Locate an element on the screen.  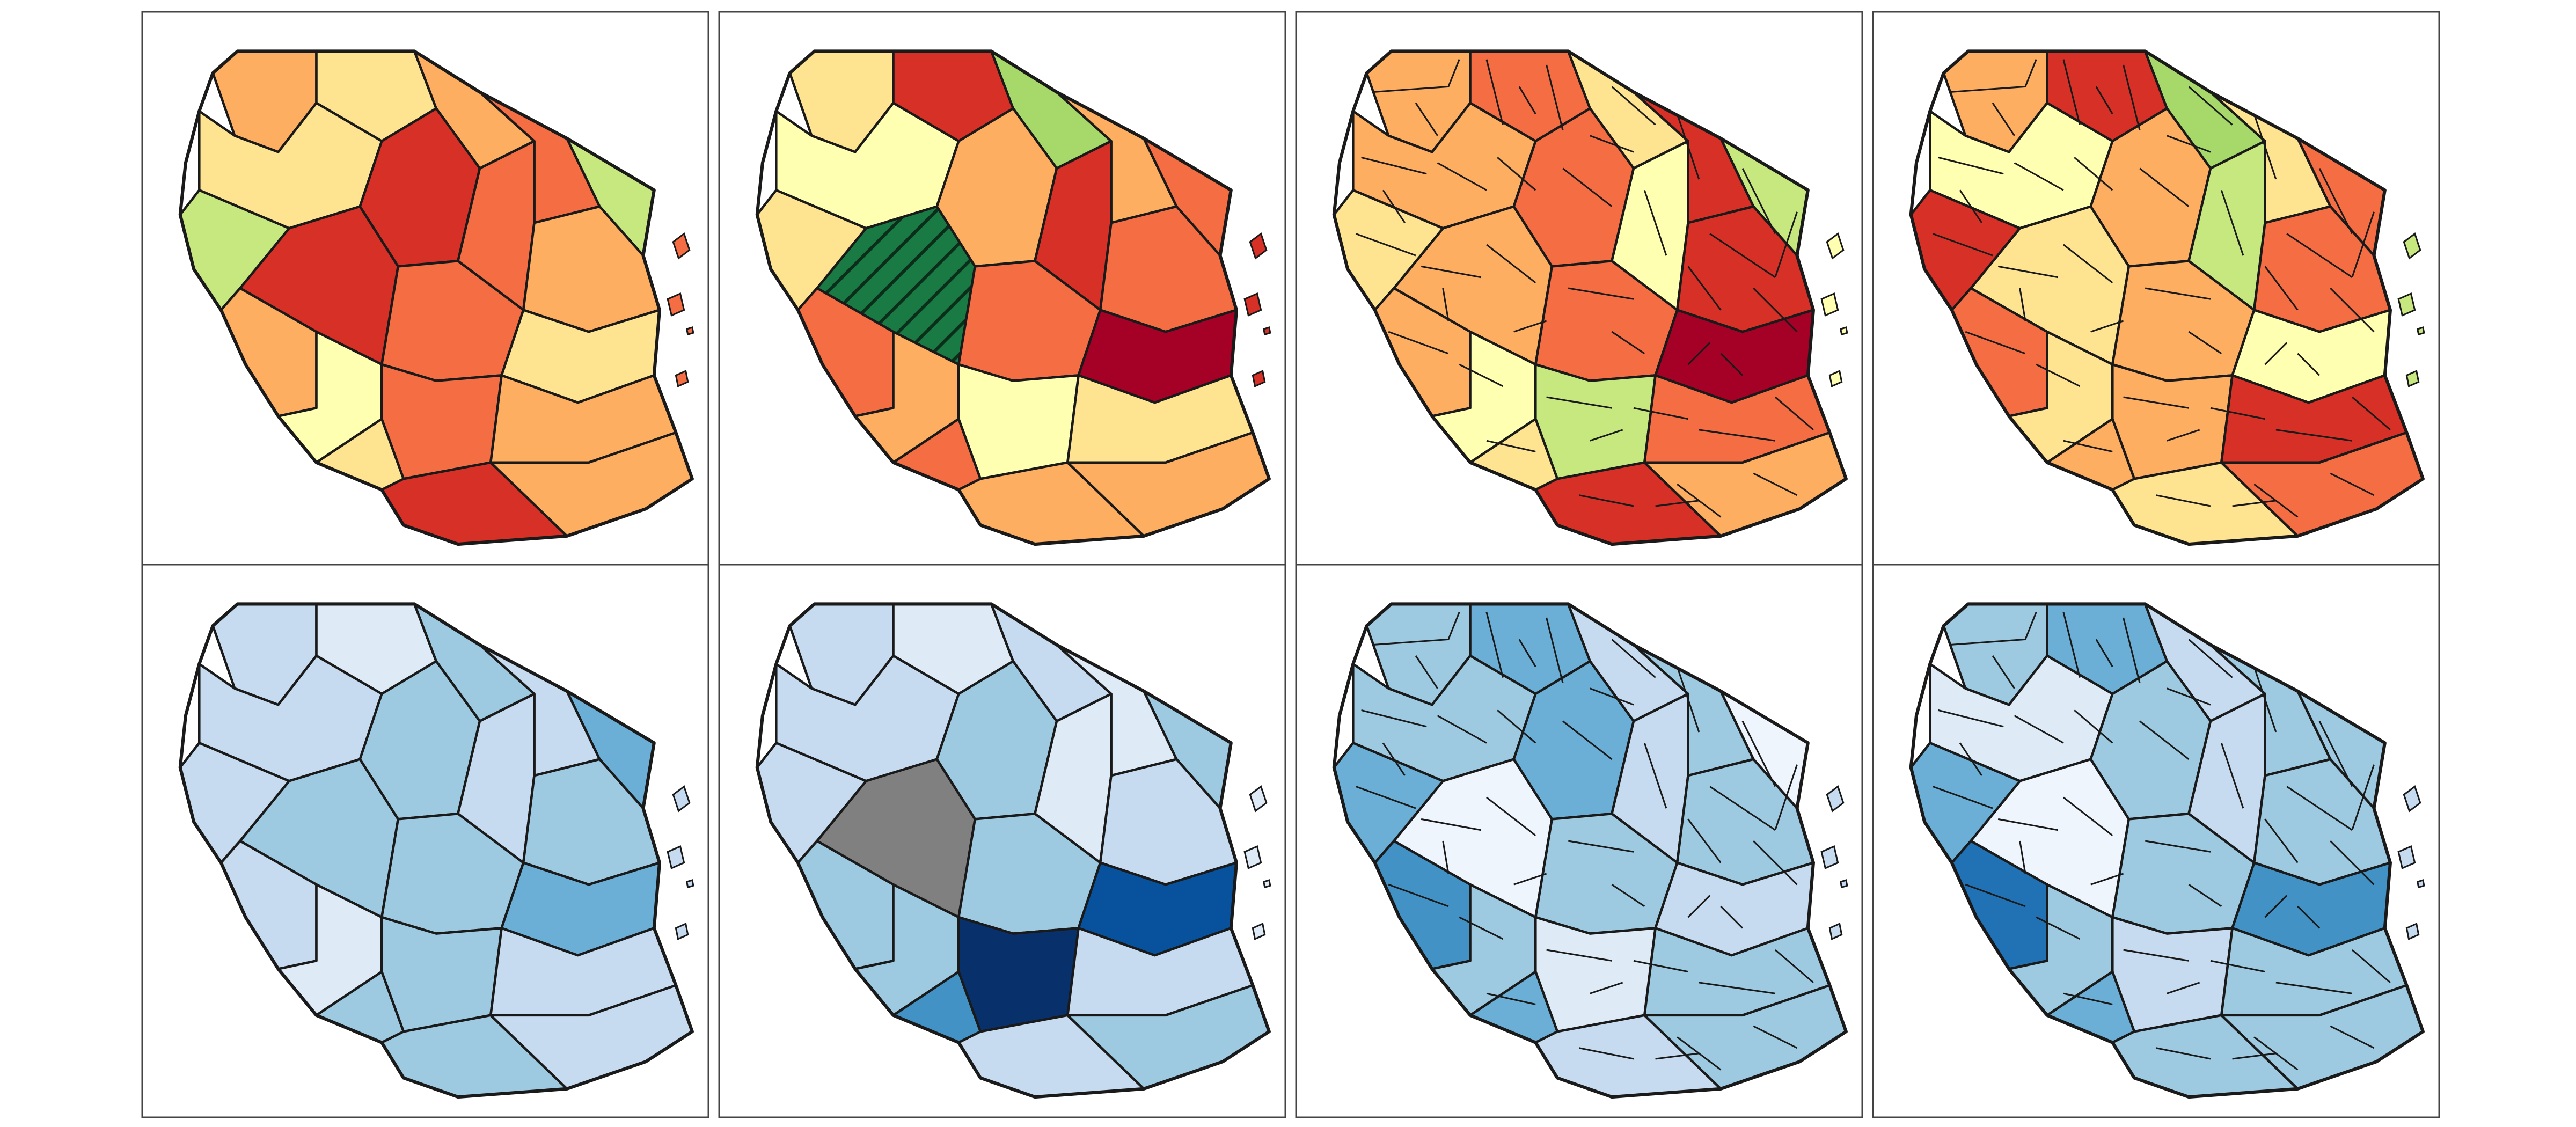
panel-r1c1 is located at coordinates (425, 288).